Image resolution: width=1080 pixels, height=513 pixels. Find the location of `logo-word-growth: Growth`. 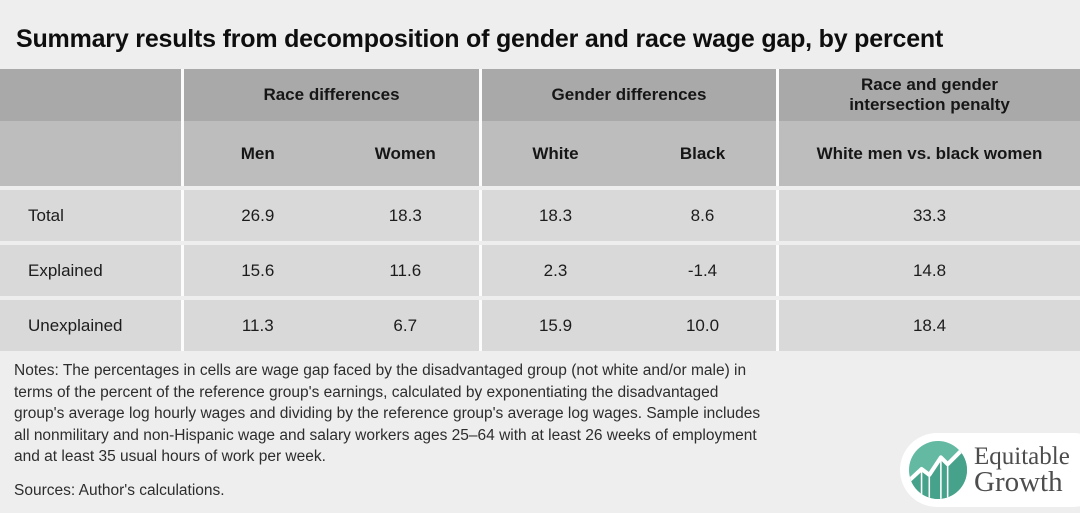

logo-word-growth: Growth is located at coordinates (1018, 481).